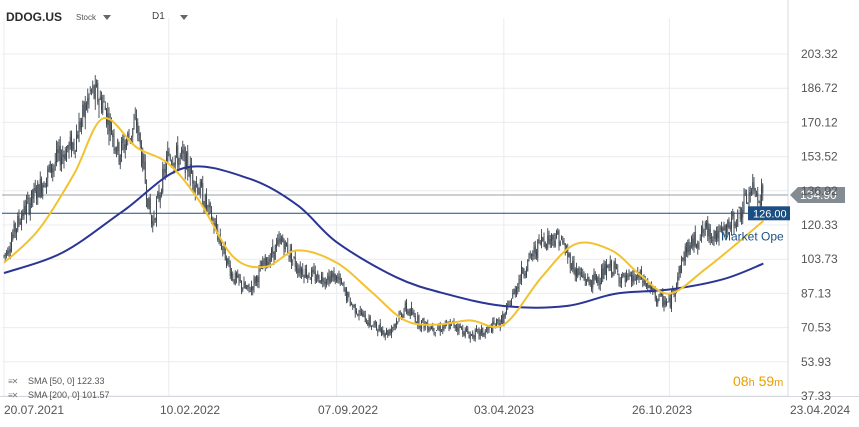 The image size is (859, 427). Describe the element at coordinates (59, 395) in the screenshot. I see `legend-sma200: ≡✕ SMA [200, 0] 101.57` at that location.